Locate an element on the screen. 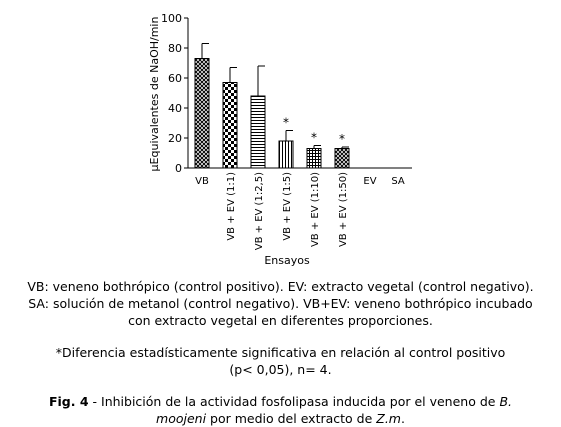 This screenshot has width=561, height=427. y-tick-label: 100 is located at coordinates (171, 18).